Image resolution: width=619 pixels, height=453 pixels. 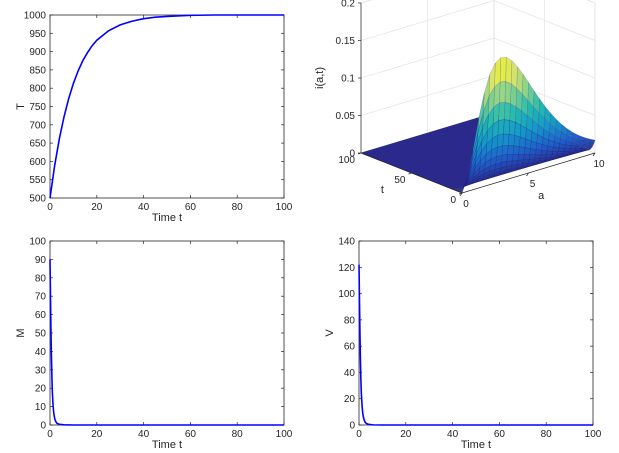 What do you see at coordinates (320, 78) in the screenshot?
I see `z-axis-label: i(a,t)` at bounding box center [320, 78].